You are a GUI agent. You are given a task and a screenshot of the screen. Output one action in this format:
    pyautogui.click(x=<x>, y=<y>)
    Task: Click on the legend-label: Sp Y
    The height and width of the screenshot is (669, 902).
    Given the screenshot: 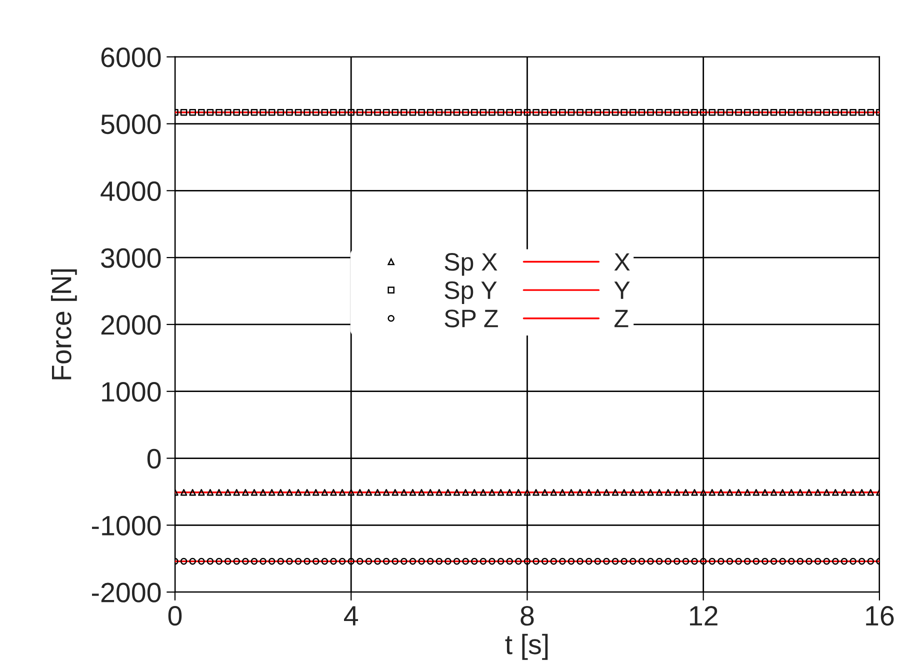 What is the action you would take?
    pyautogui.click(x=470, y=292)
    